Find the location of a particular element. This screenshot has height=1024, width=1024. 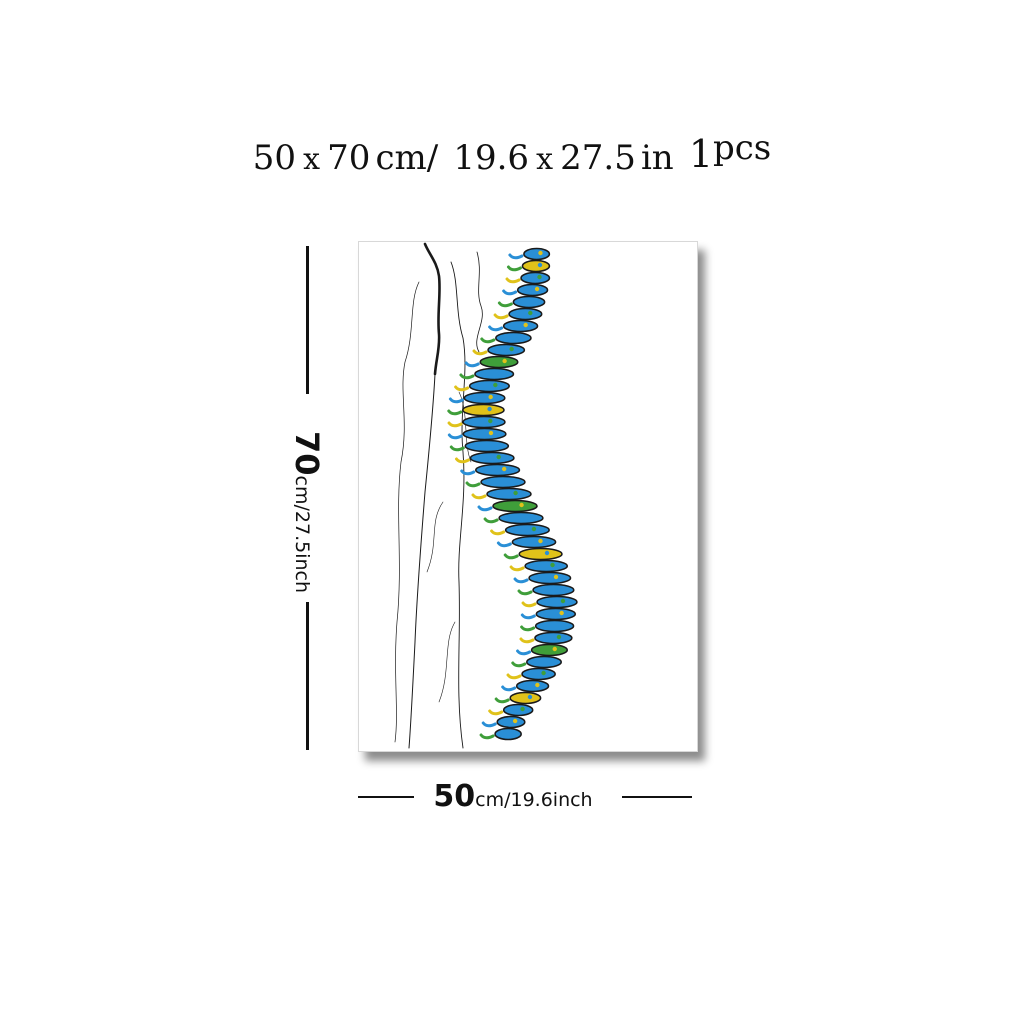

title-quantity: 1 is located at coordinates (700, 154).